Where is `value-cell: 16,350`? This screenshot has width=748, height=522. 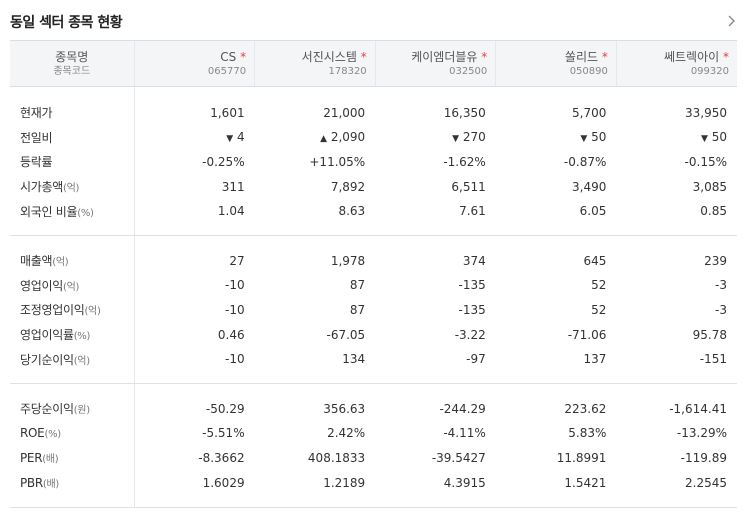
value-cell: 16,350 is located at coordinates (435, 113).